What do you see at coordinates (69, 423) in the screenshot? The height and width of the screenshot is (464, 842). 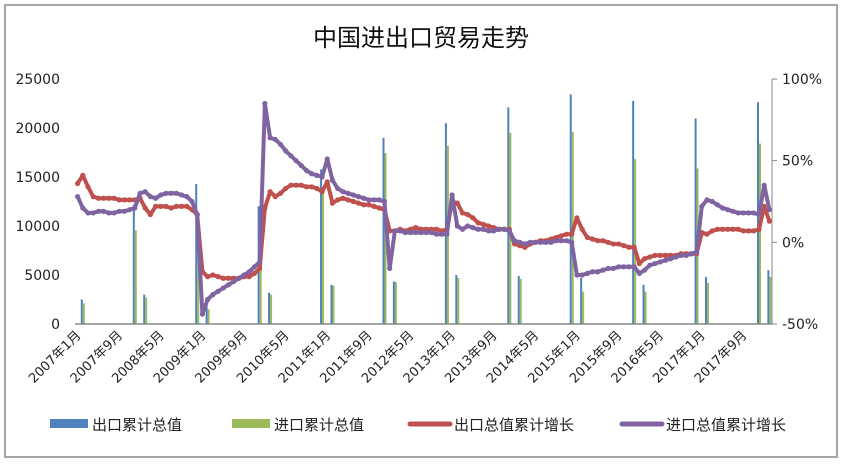 I see `legend-swatch` at bounding box center [69, 423].